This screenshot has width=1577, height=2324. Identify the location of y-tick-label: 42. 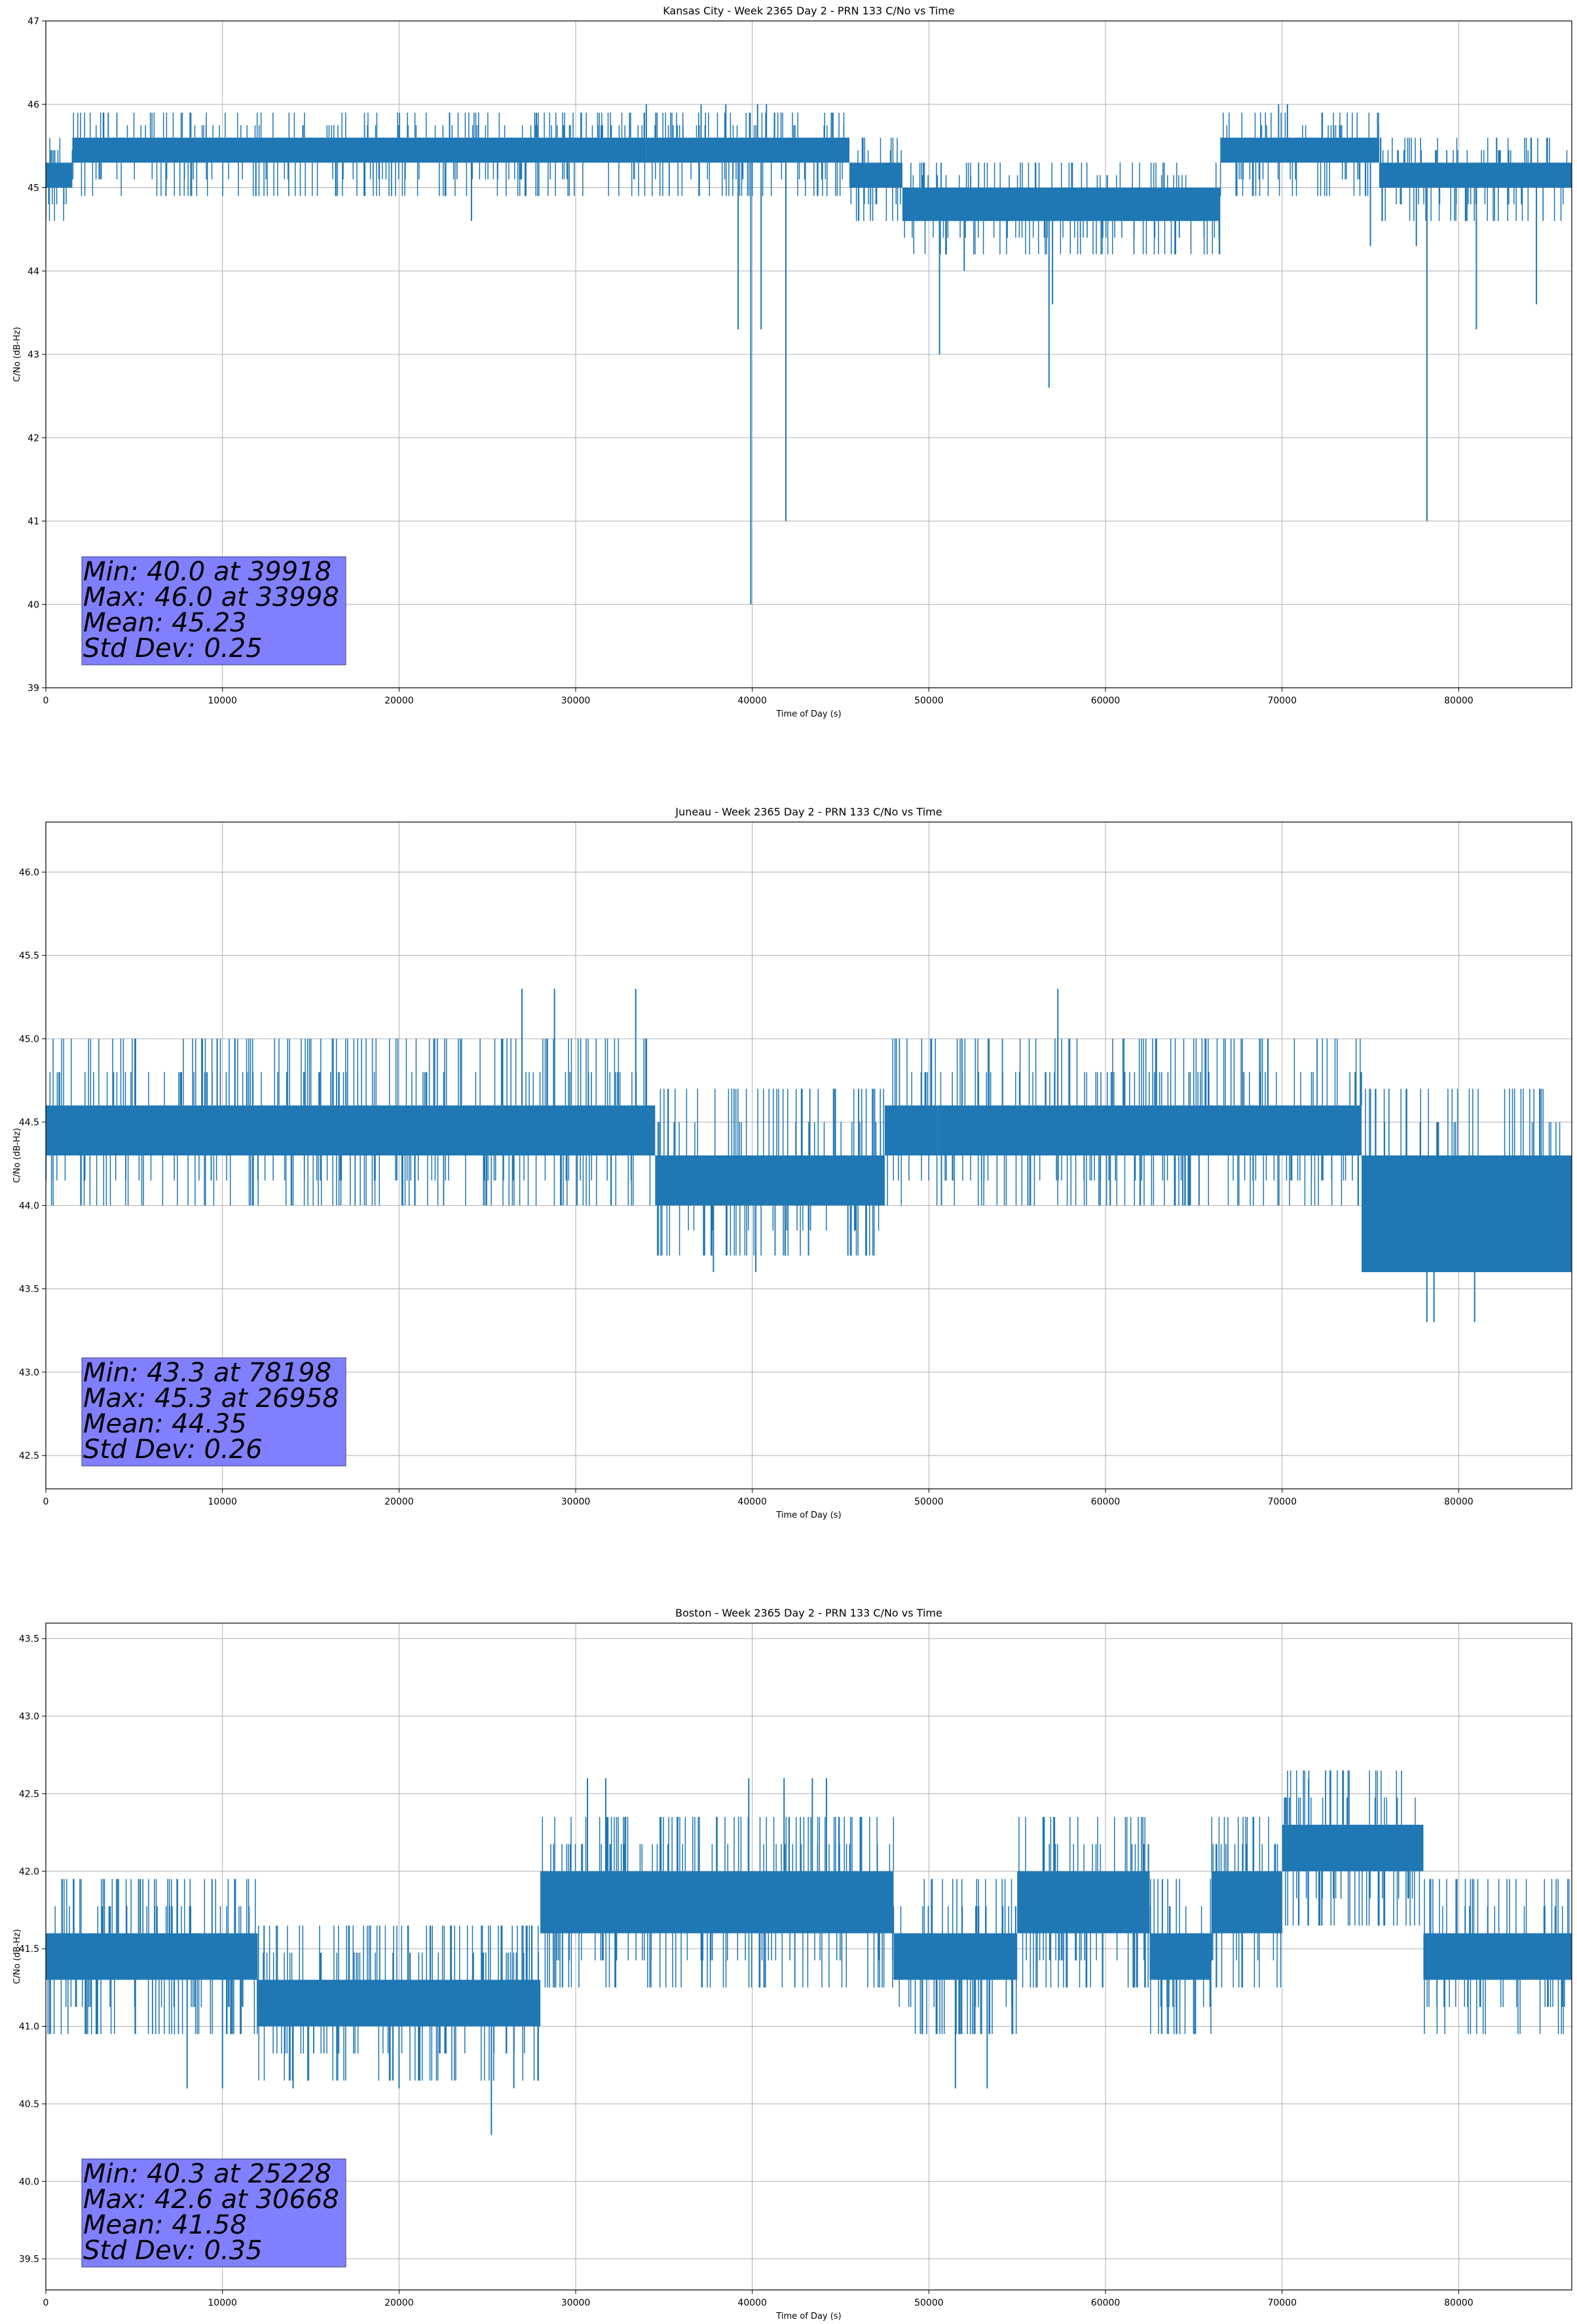
(33, 438).